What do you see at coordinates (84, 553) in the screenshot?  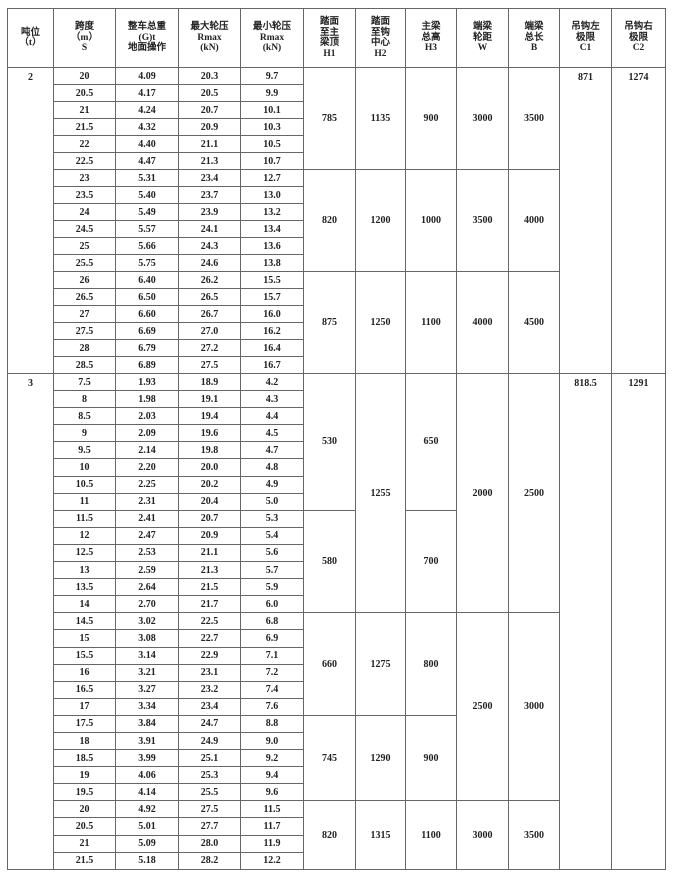 I see `span-cell: 12.5` at bounding box center [84, 553].